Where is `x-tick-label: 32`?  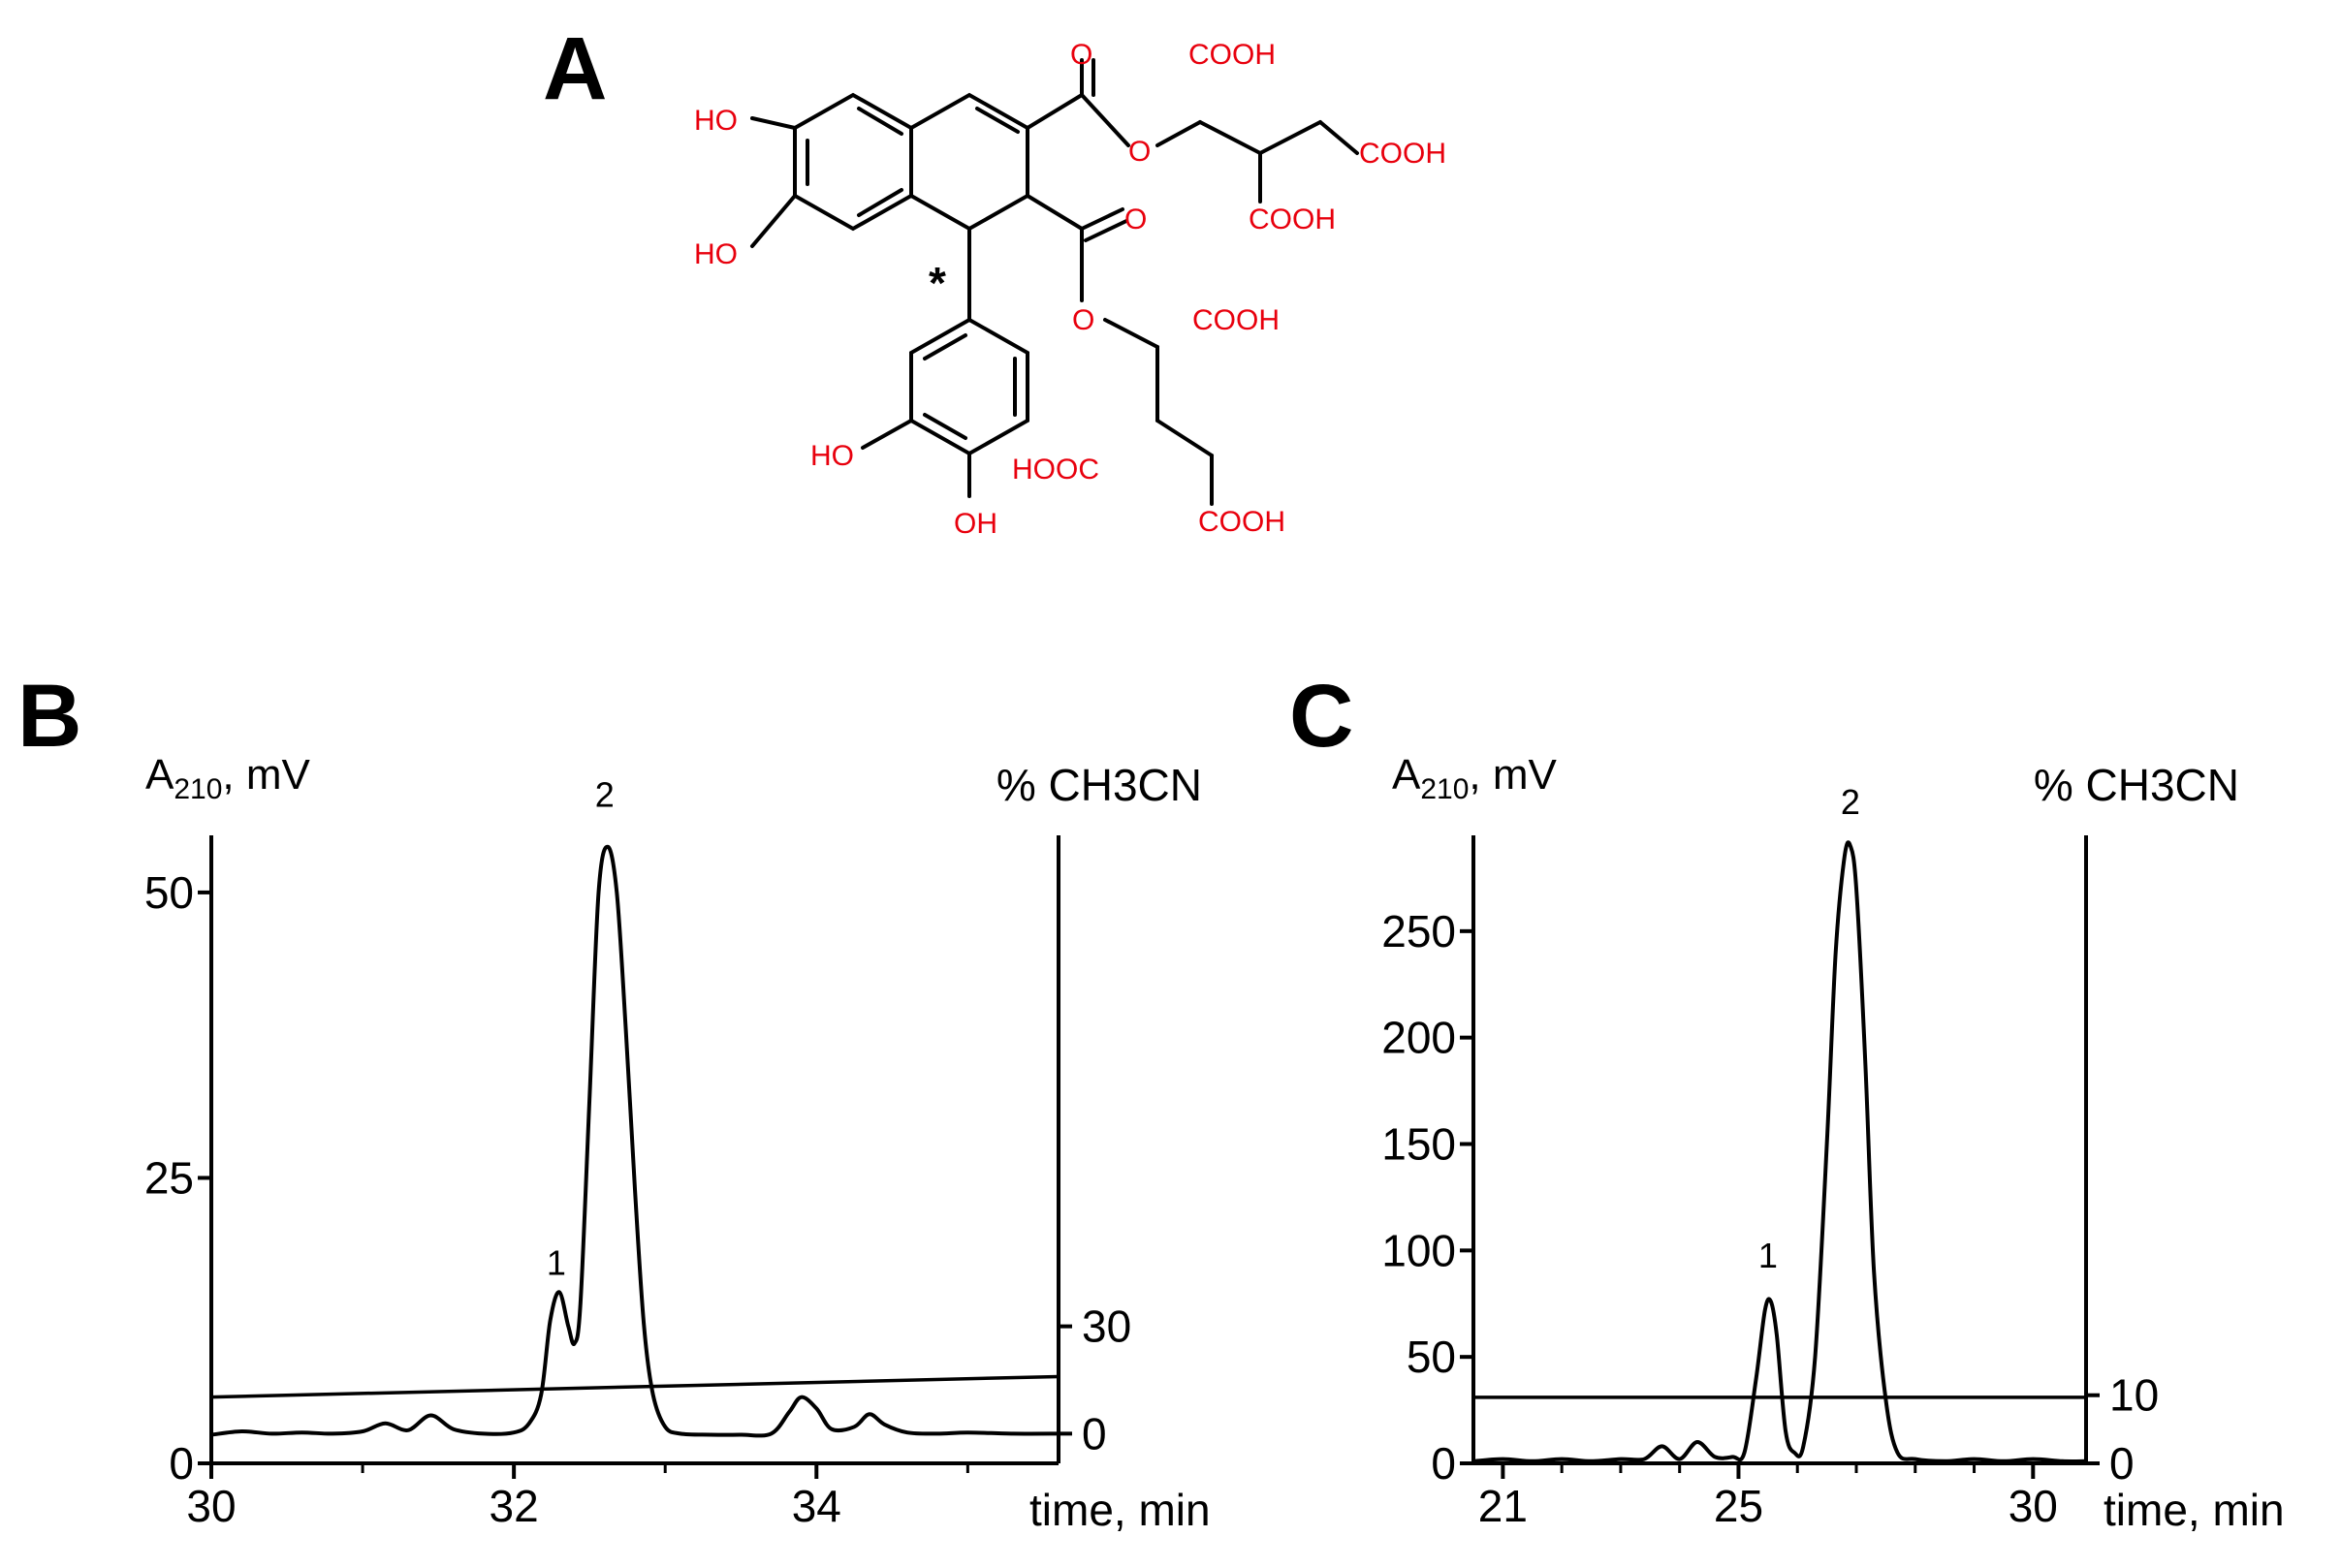
x-tick-label: 32 is located at coordinates (514, 1506).